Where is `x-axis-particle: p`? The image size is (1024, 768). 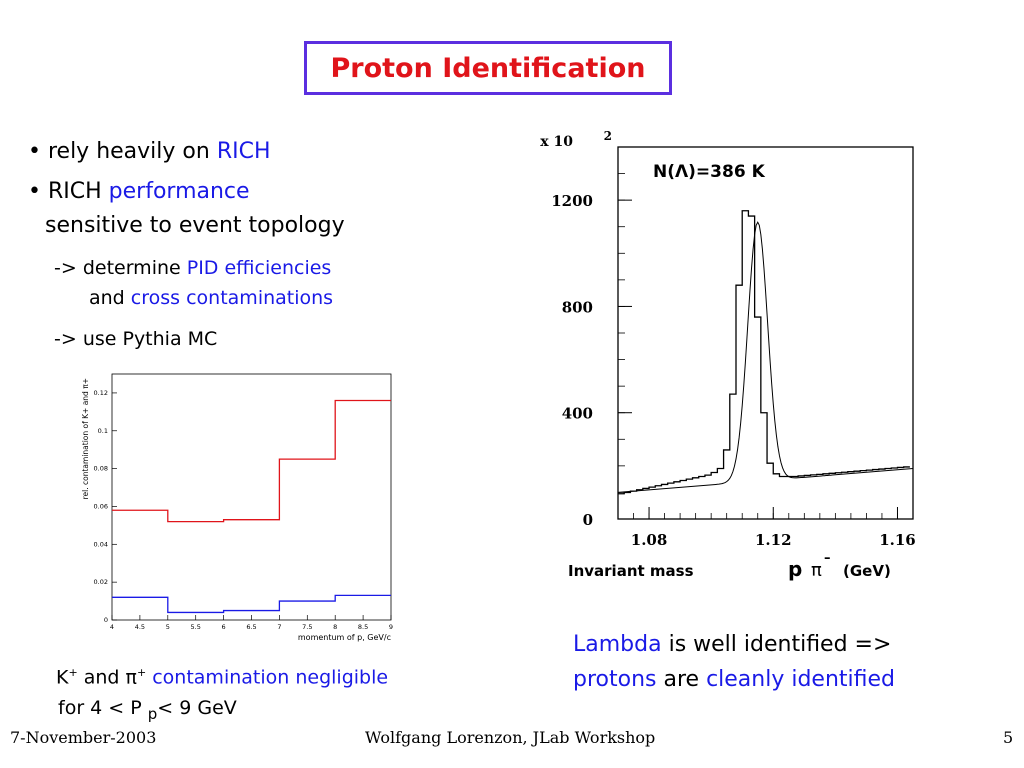 x-axis-particle: p is located at coordinates (795, 569).